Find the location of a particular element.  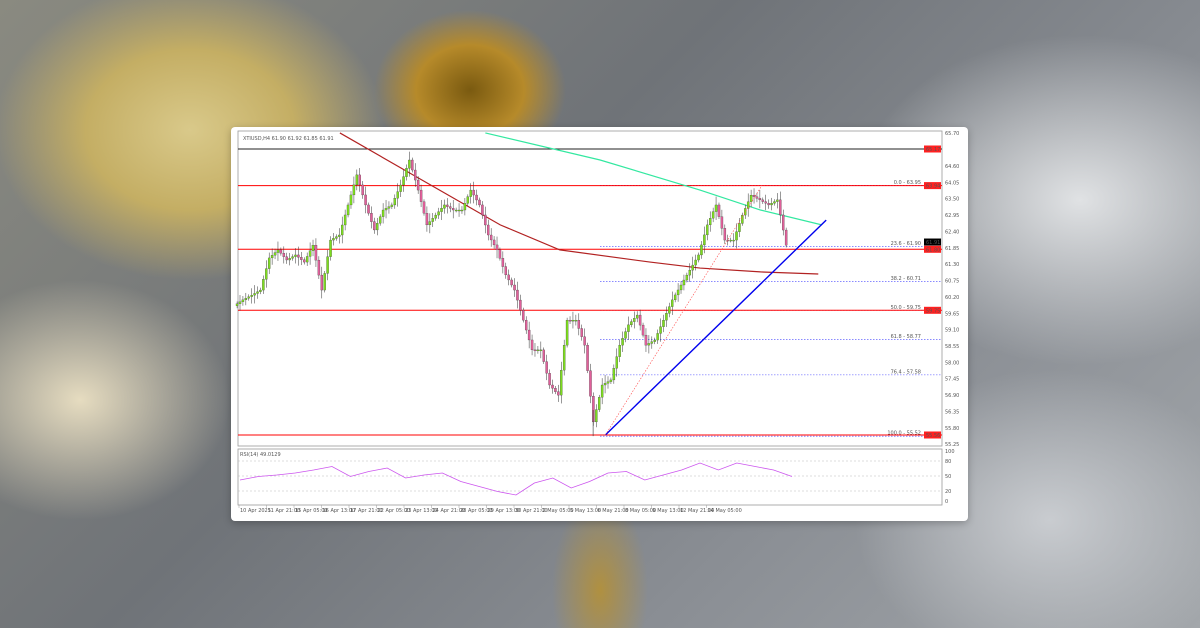

x-tick-label: 15 Apr 05:00 is located at coordinates (311, 511).